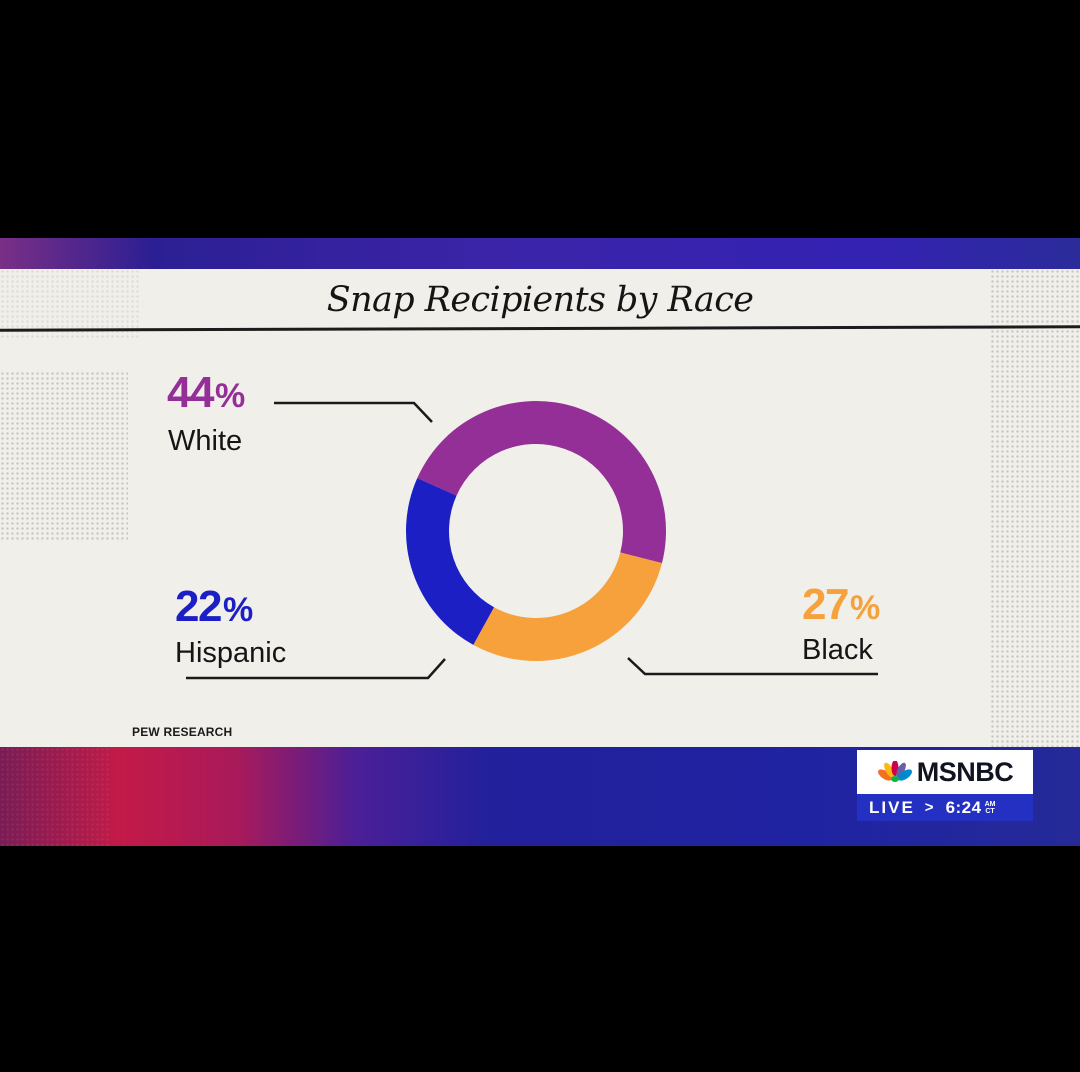 This screenshot has height=1072, width=1080. What do you see at coordinates (990, 804) in the screenshot?
I see `meridiem-label: AM` at bounding box center [990, 804].